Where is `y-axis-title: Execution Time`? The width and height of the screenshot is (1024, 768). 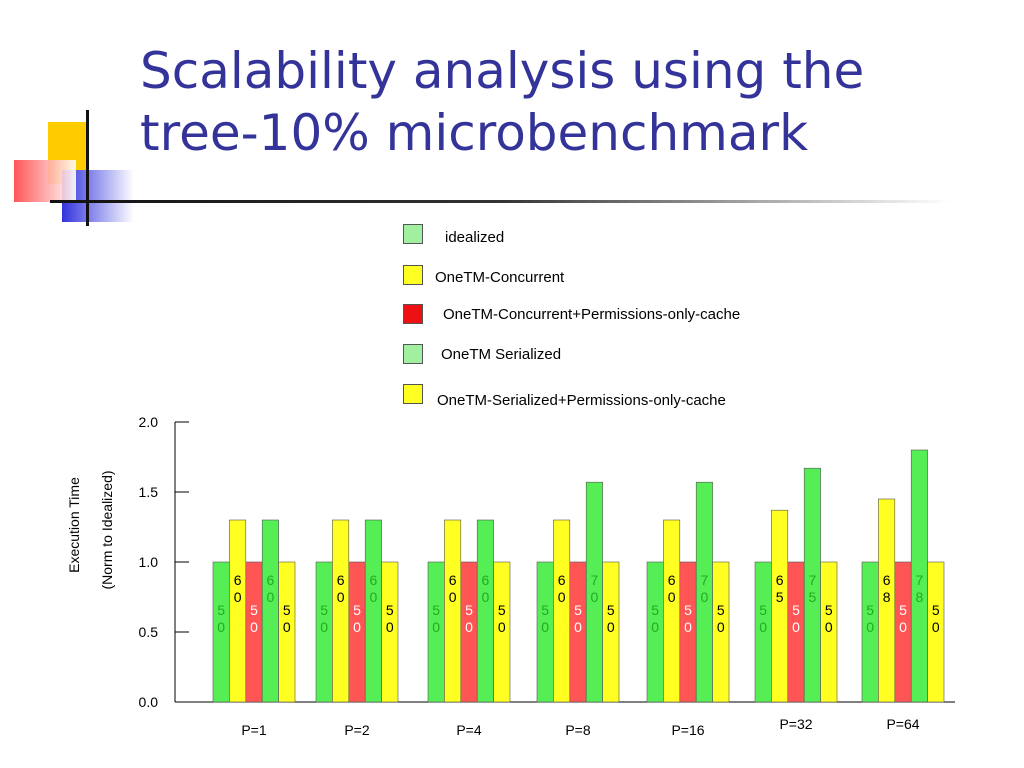 y-axis-title: Execution Time is located at coordinates (74, 525).